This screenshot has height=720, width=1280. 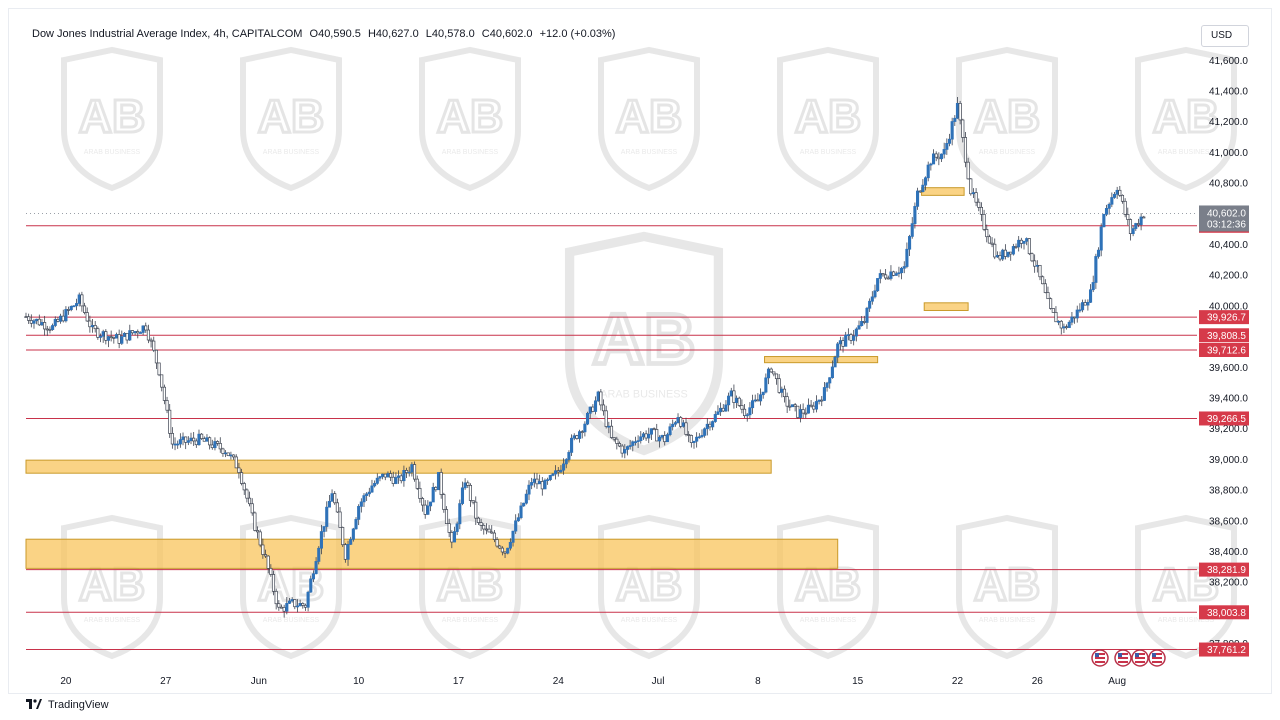 I want to click on time-axis: 20 27 Jun 10 17 24 Jul 8 15 22 26 Aug, so click(x=593, y=681).